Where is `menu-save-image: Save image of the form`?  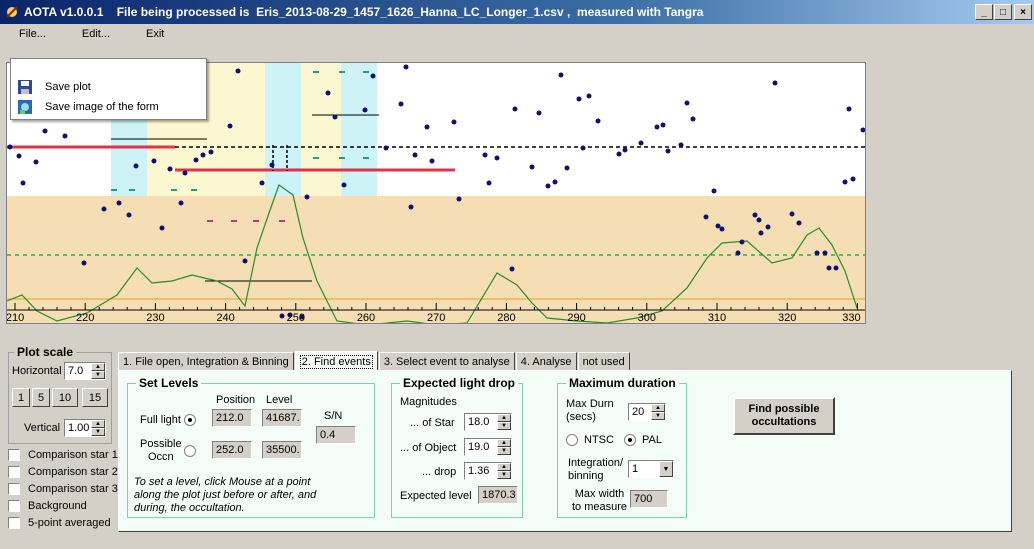 menu-save-image: Save image of the form is located at coordinates (108, 107).